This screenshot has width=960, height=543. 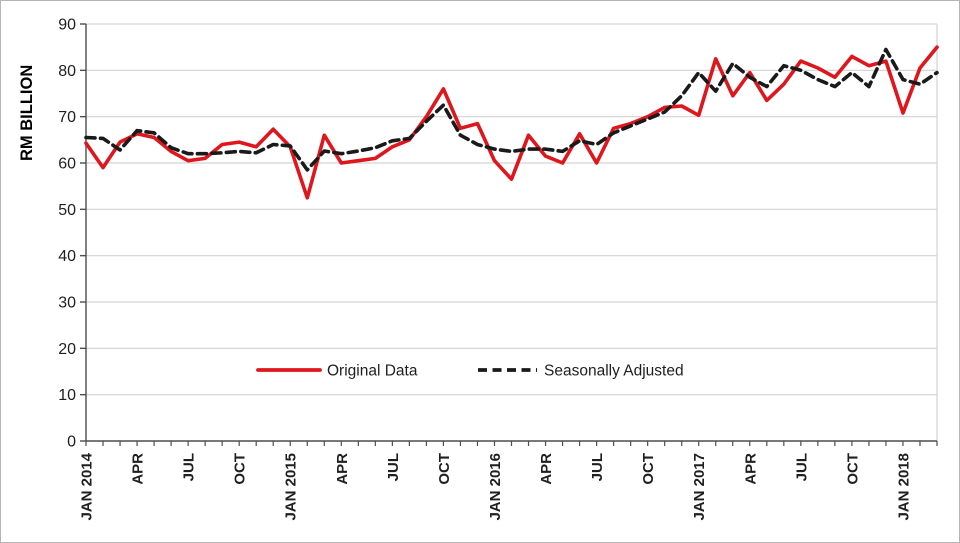 What do you see at coordinates (614, 371) in the screenshot?
I see `legend-label-seasonally-adjusted: Seasonally Adjusted` at bounding box center [614, 371].